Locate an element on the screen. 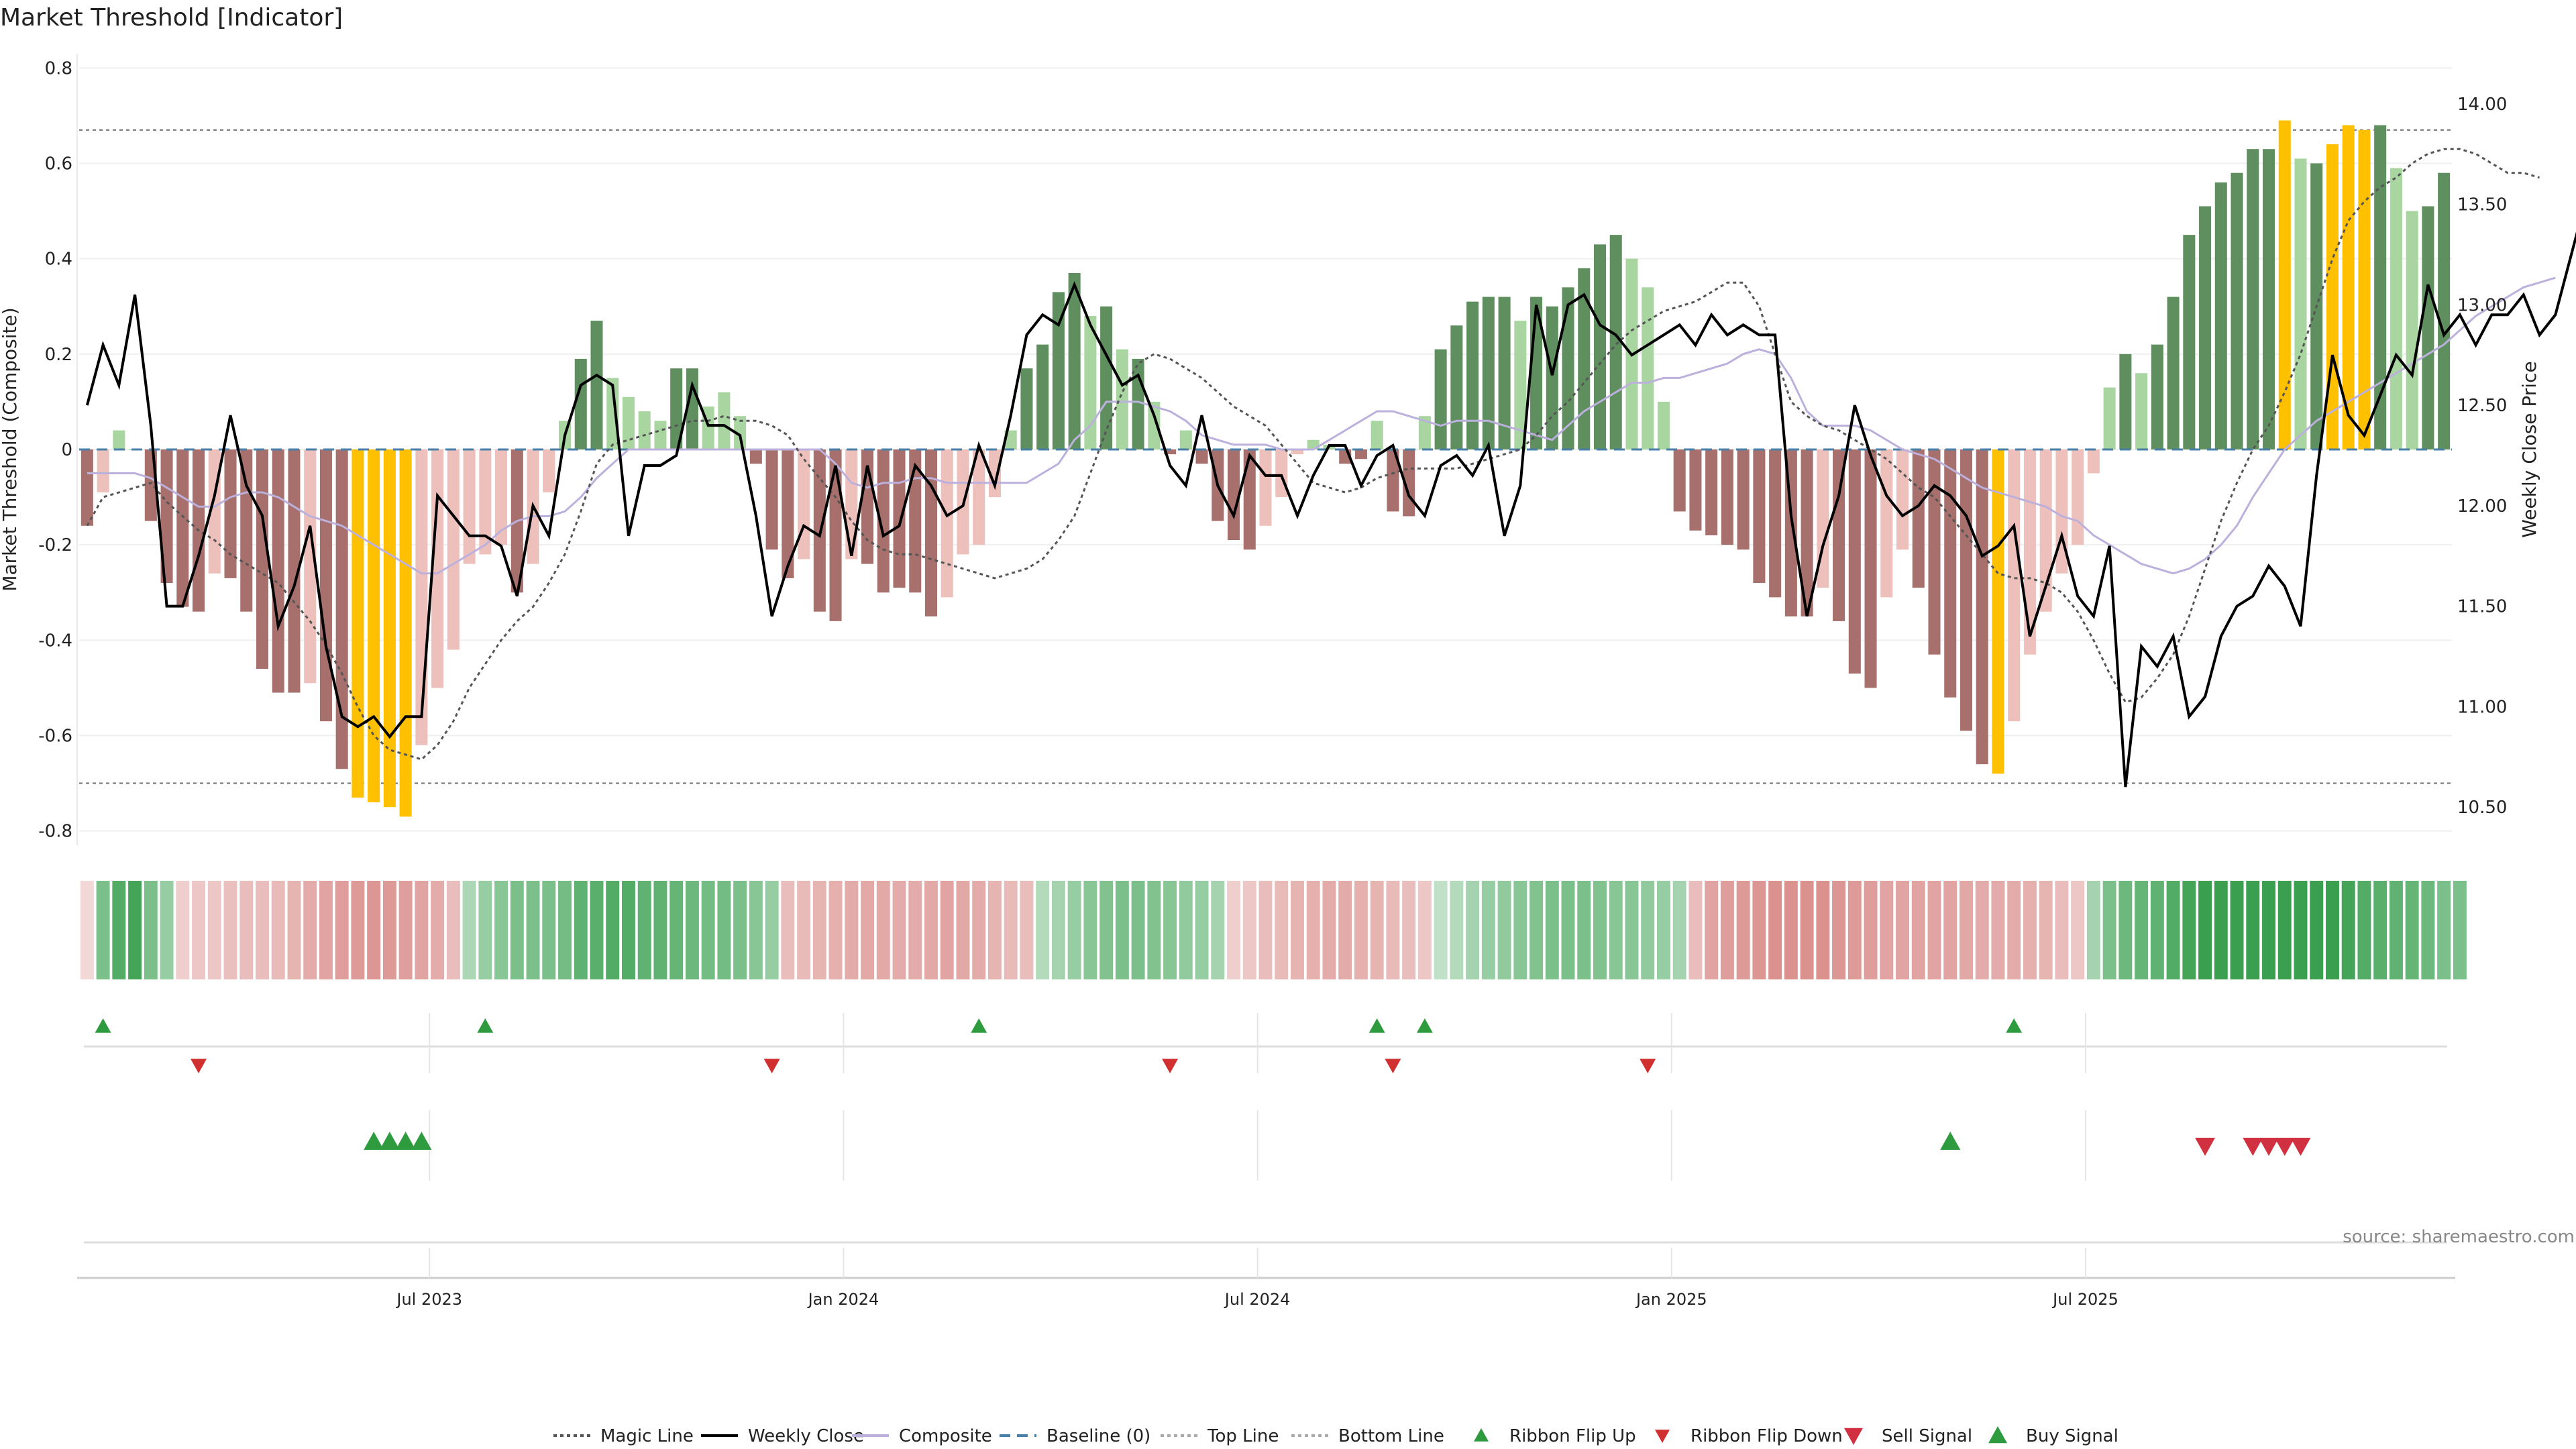 The height and width of the screenshot is (1449, 2576). legend-label: Weekly Close is located at coordinates (806, 1436).